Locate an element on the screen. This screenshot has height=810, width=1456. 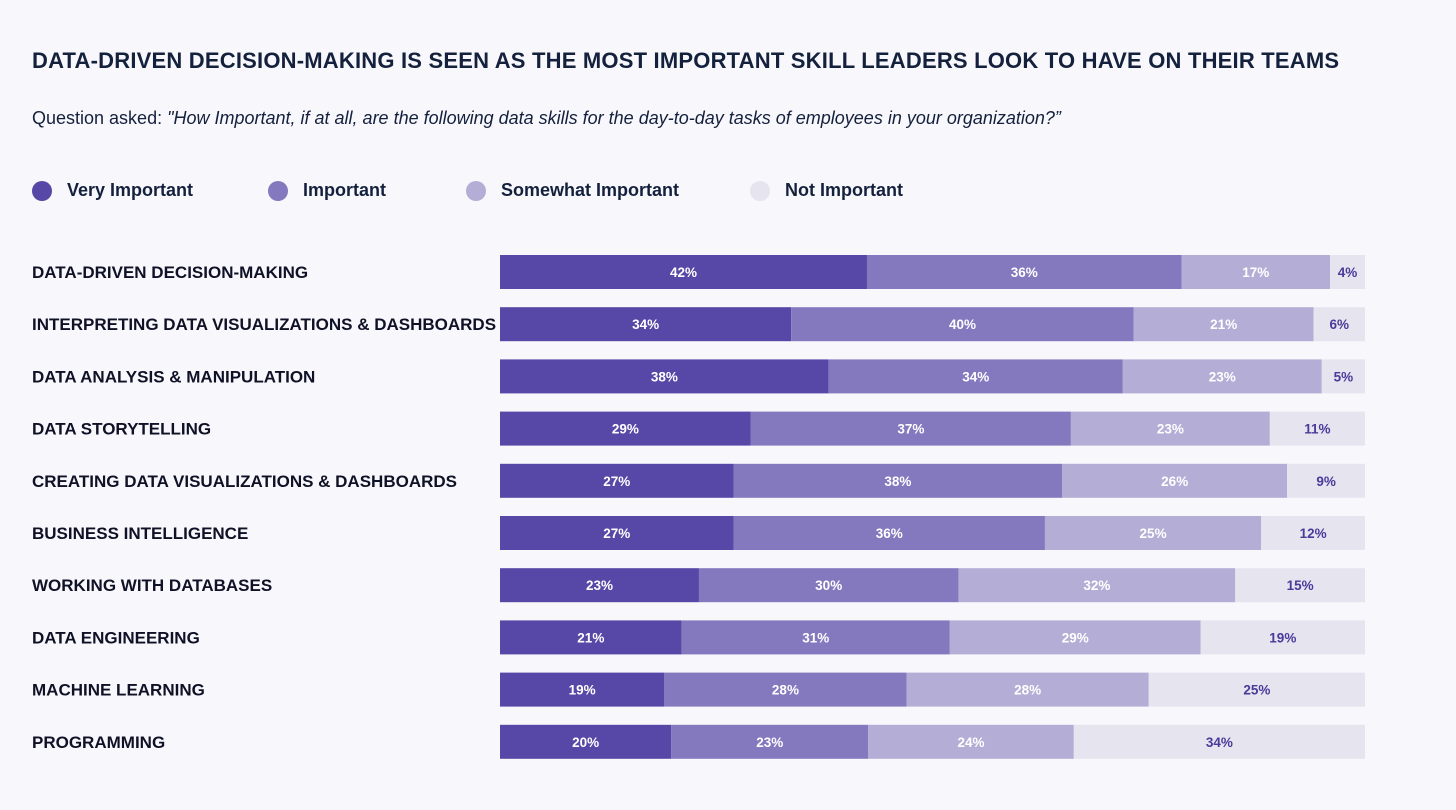
row-label-programming: PROGRAMMING is located at coordinates (98, 742).